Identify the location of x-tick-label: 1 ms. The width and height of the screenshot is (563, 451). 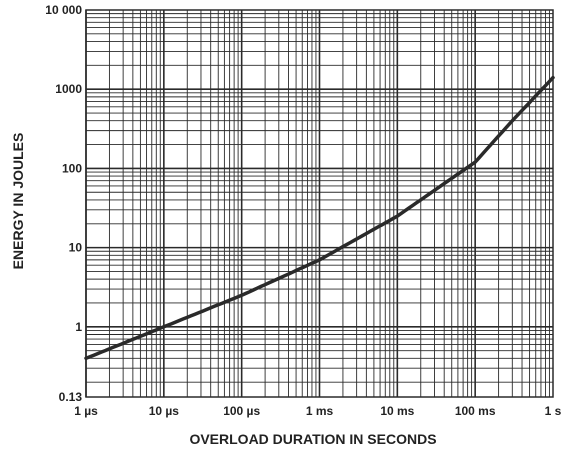
(320, 411).